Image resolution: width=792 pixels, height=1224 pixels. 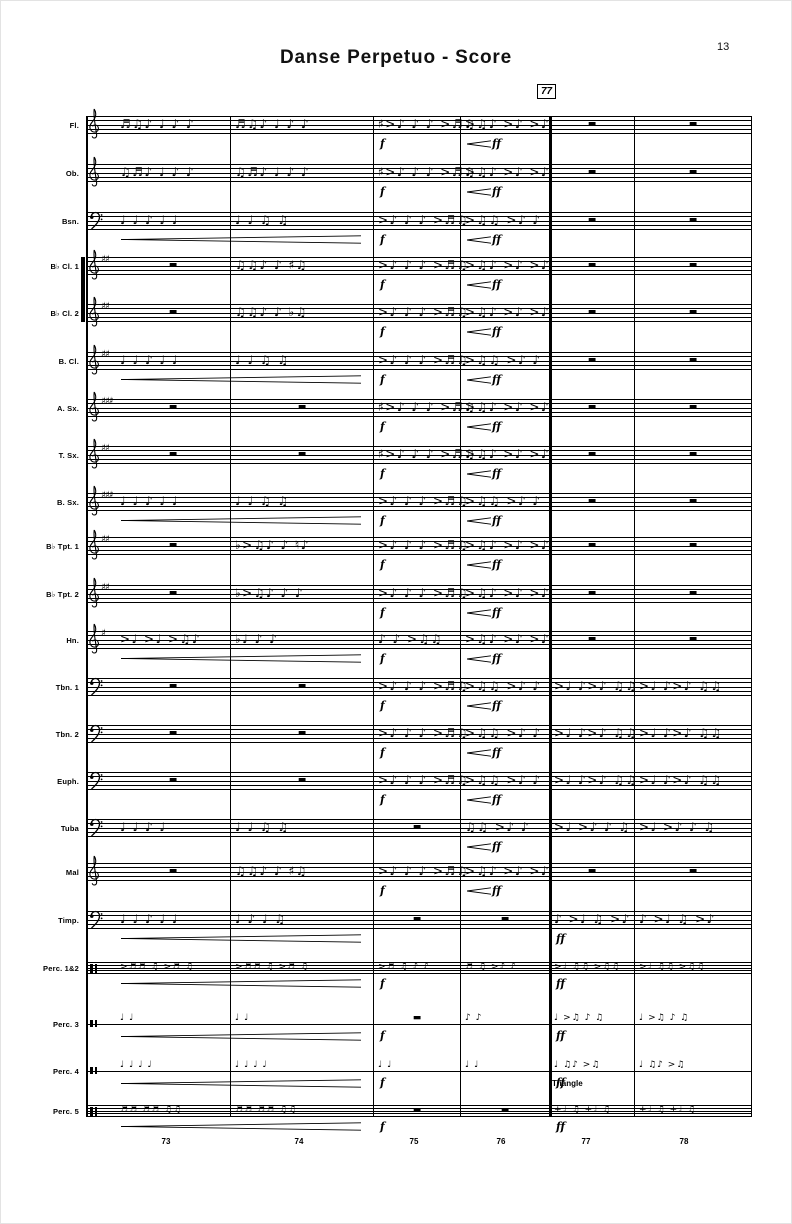 I want to click on measure-75-horn: ♪ ♪ >♫♫, so click(x=417, y=640).